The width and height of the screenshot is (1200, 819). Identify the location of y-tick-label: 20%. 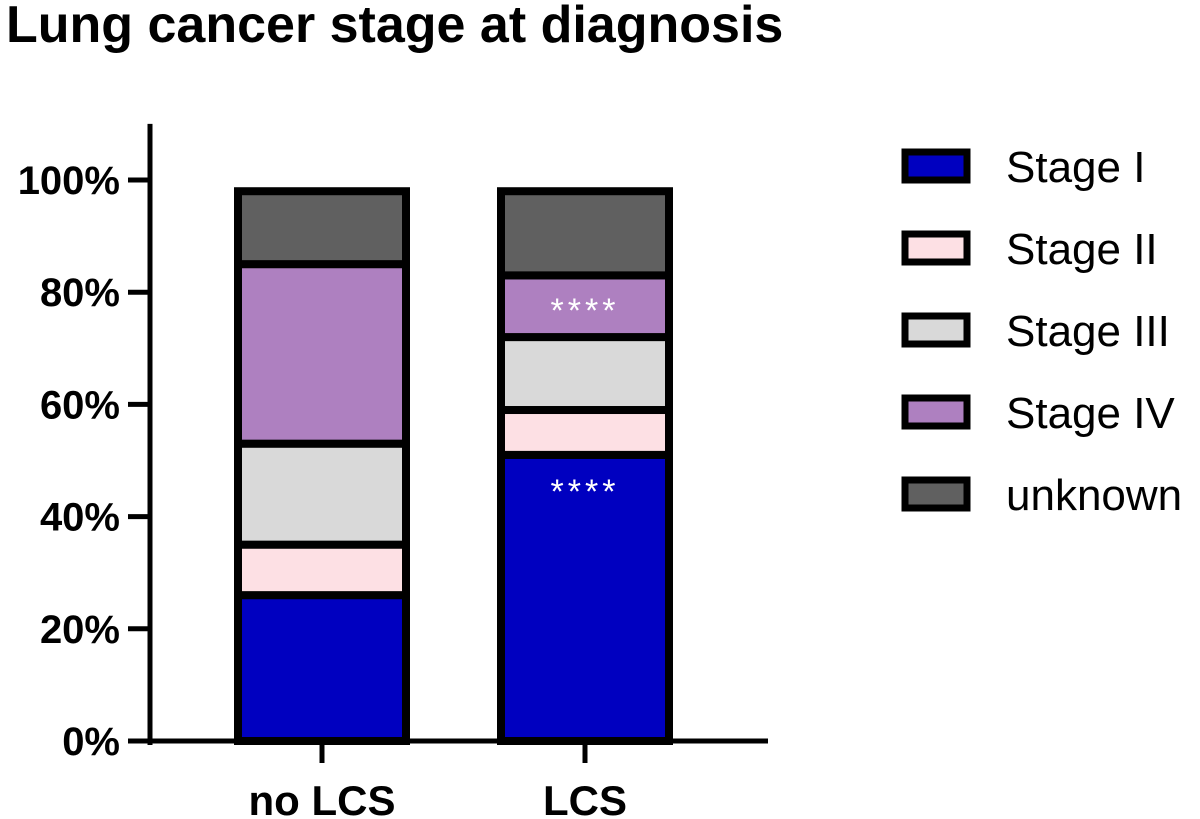
(80, 630).